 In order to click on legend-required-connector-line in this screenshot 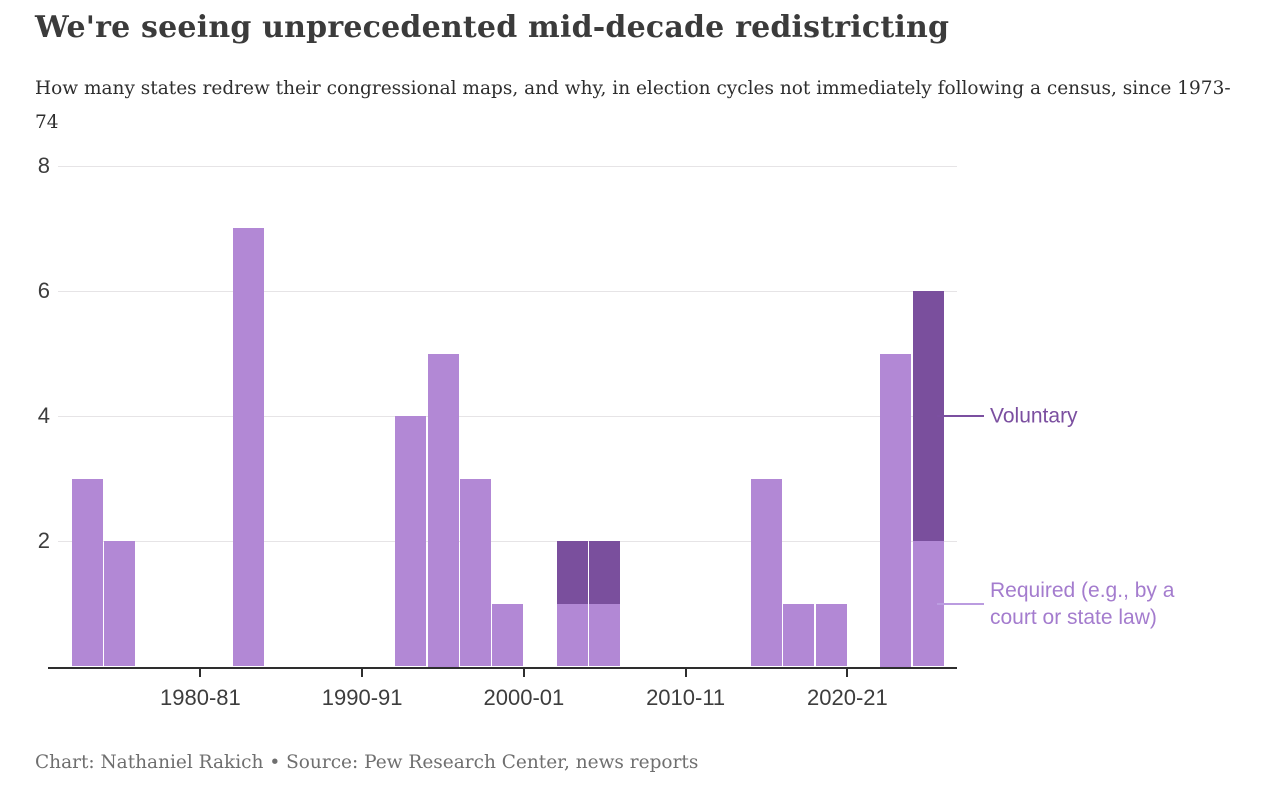, I will do `click(960, 603)`.